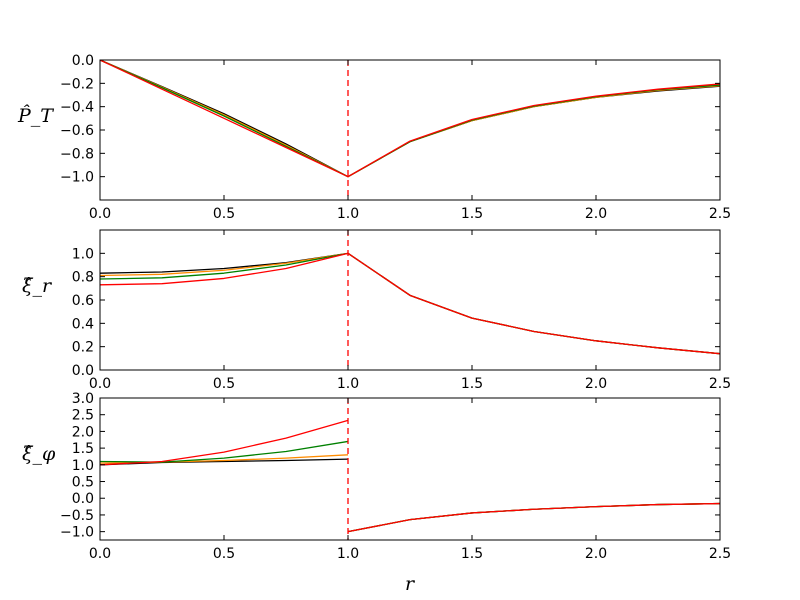  What do you see at coordinates (83, 399) in the screenshot?
I see `ytick-label: 3.0` at bounding box center [83, 399].